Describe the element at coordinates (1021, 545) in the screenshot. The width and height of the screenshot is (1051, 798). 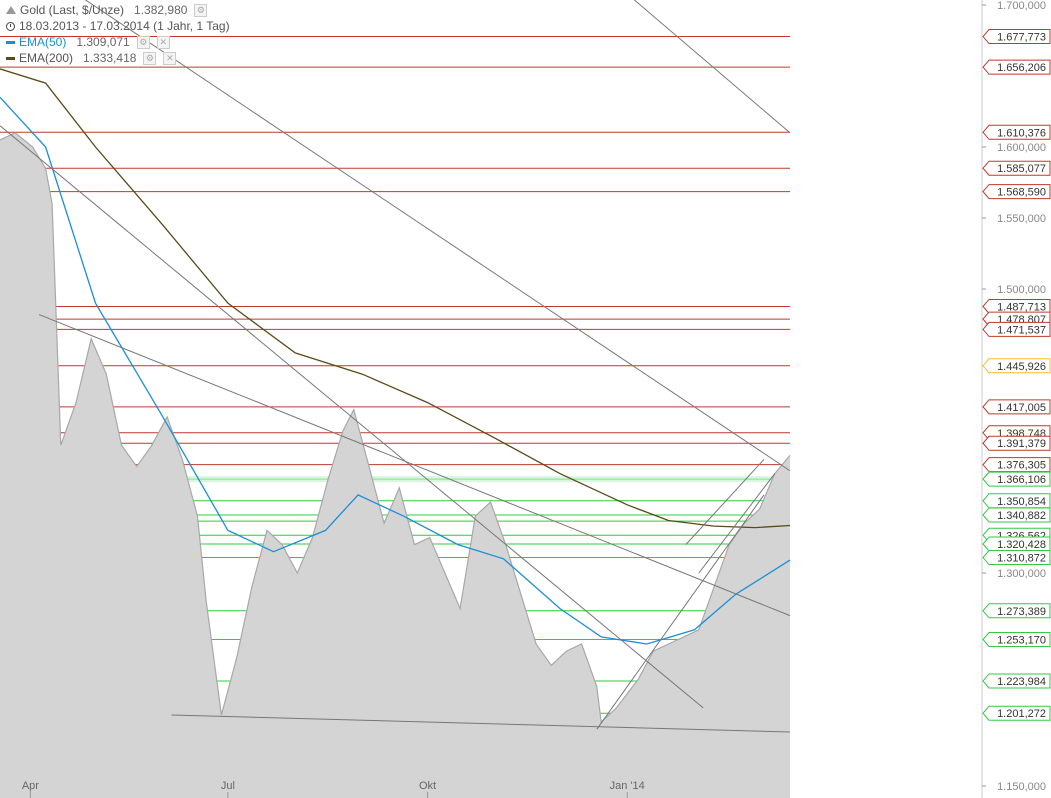
I see `level-label-text: 1.320,428` at that location.